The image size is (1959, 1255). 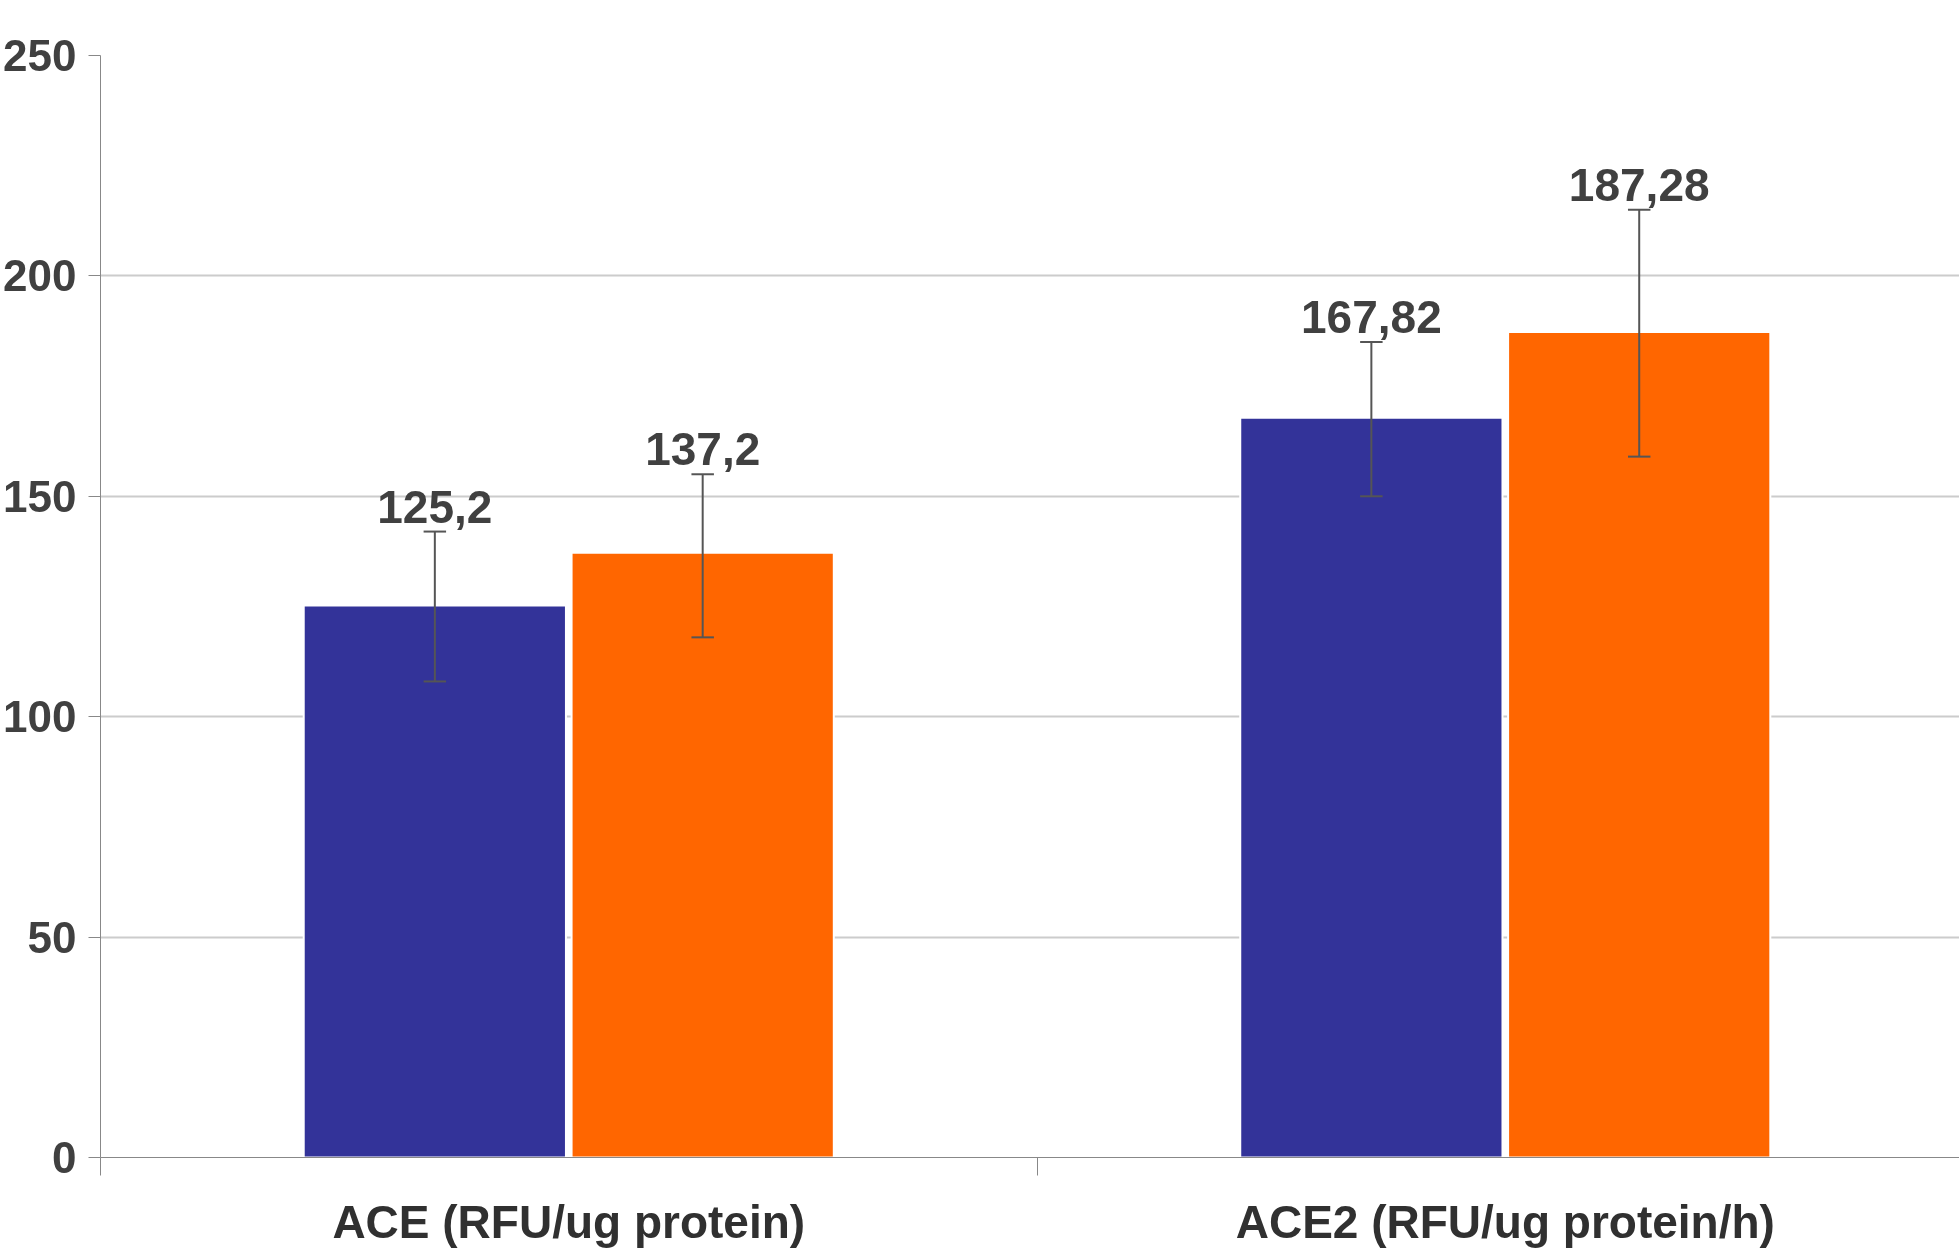 I want to click on y-tick-label: 0, so click(x=64, y=1157).